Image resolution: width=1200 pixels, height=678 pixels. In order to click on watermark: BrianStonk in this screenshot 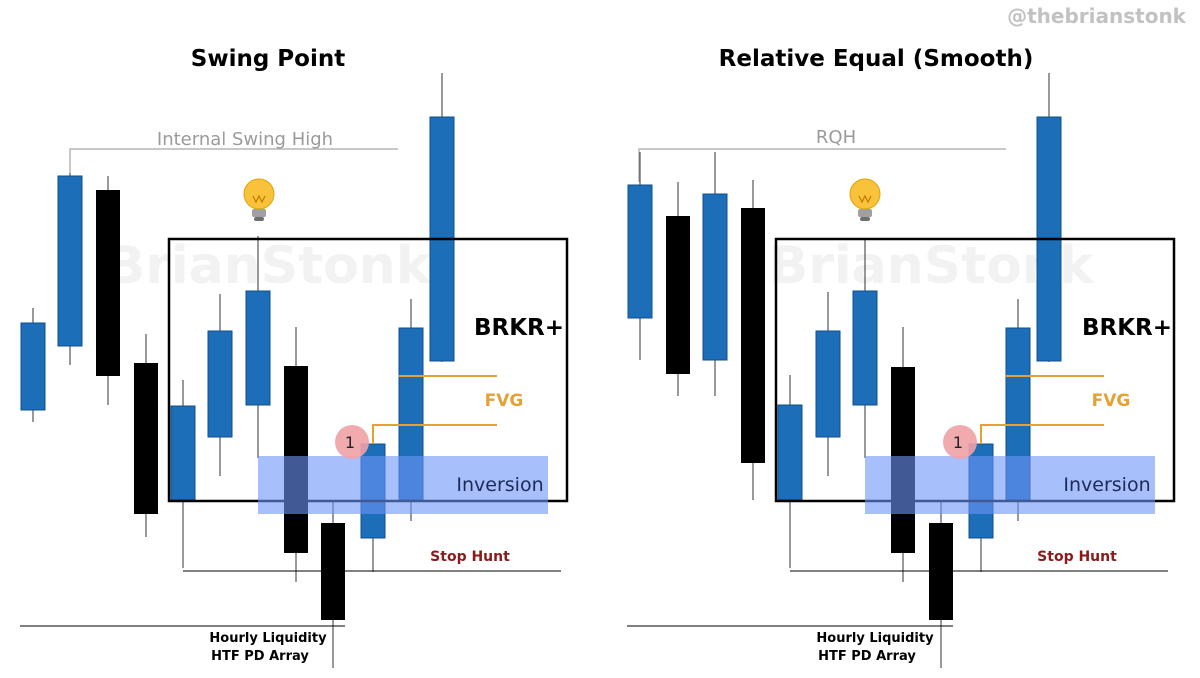, I will do `click(269, 266)`.